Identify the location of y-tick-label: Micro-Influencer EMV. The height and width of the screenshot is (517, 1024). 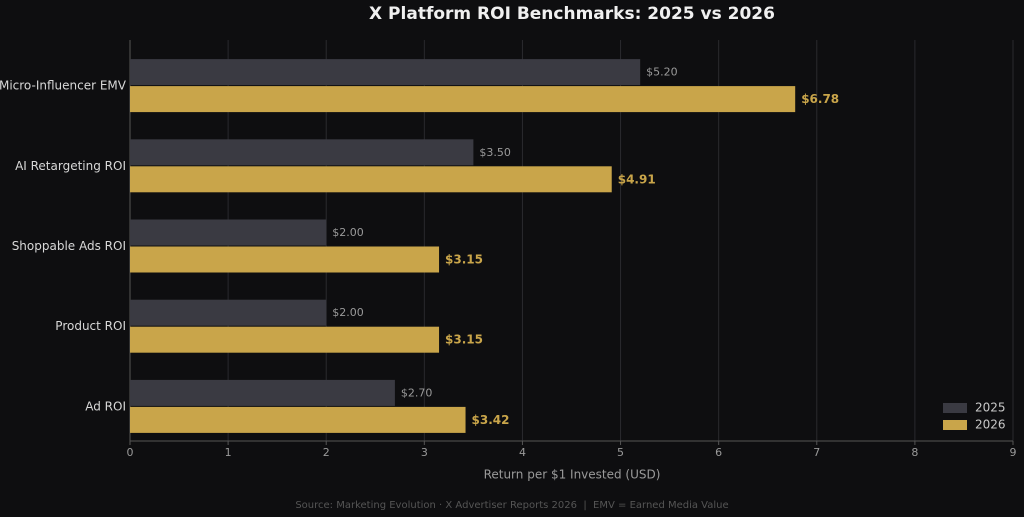
(63, 86).